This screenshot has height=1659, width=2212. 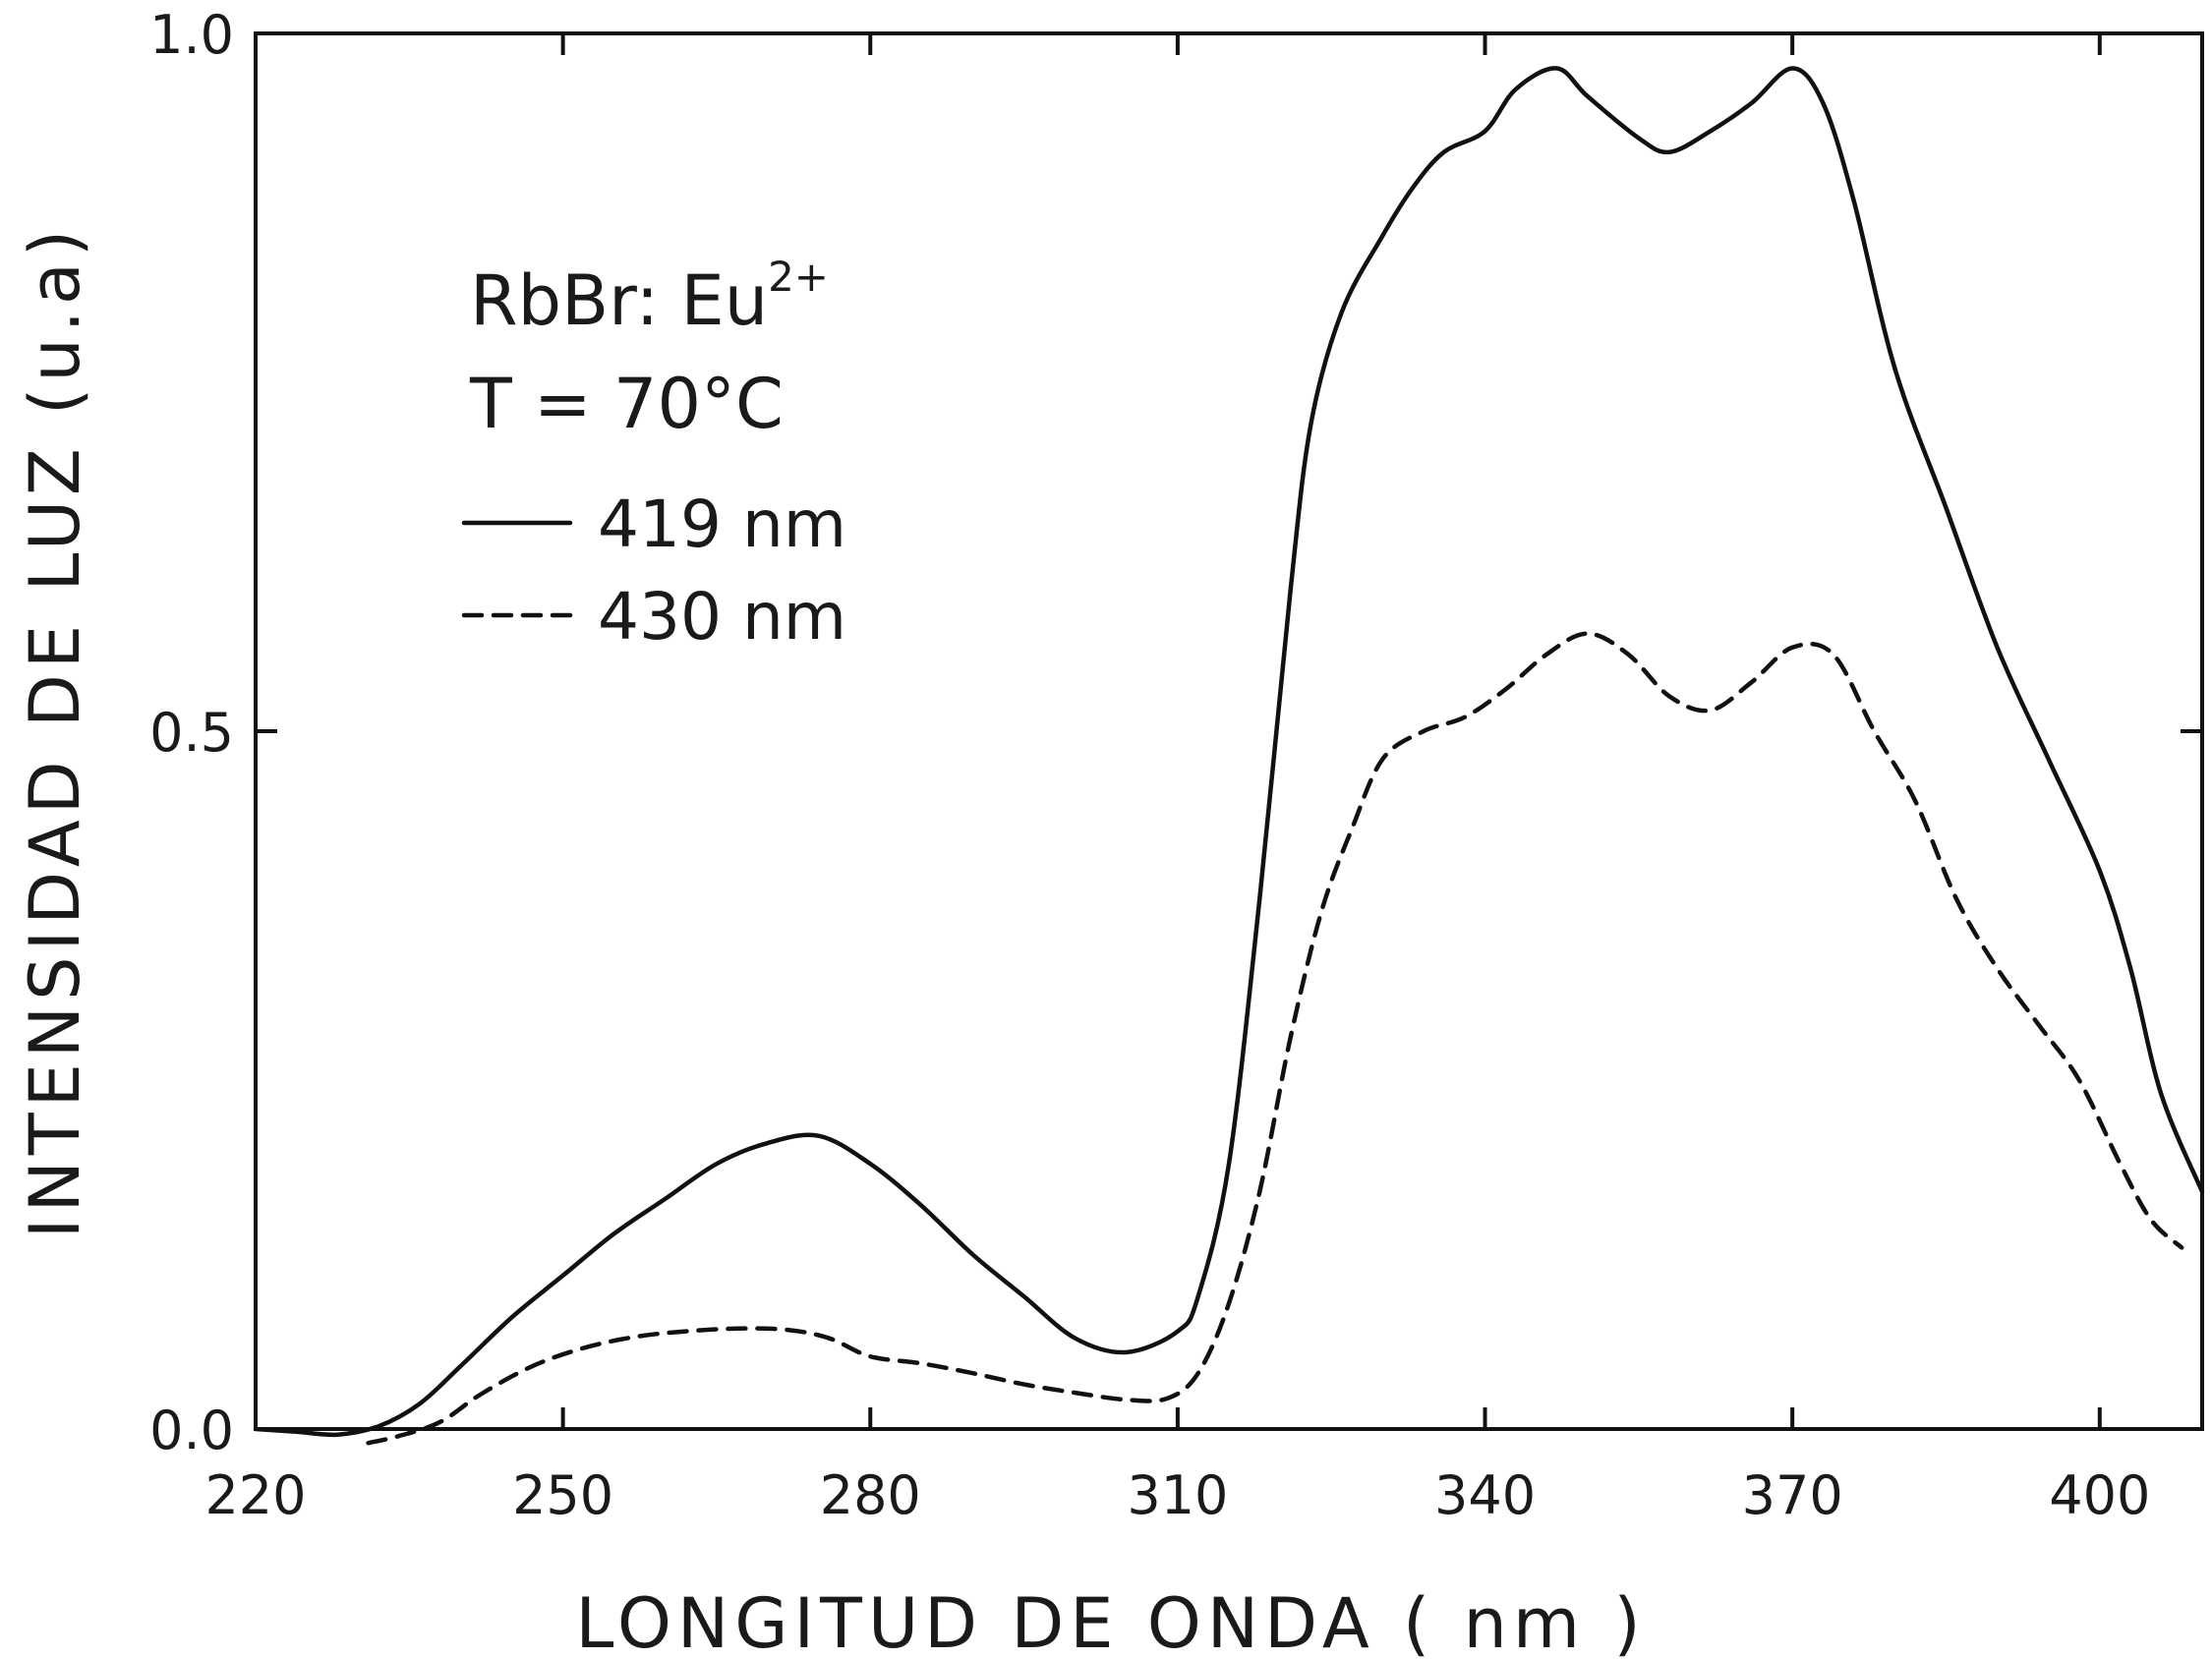 I want to click on sample-annotation: RbBr: Eu2+, so click(x=650, y=297).